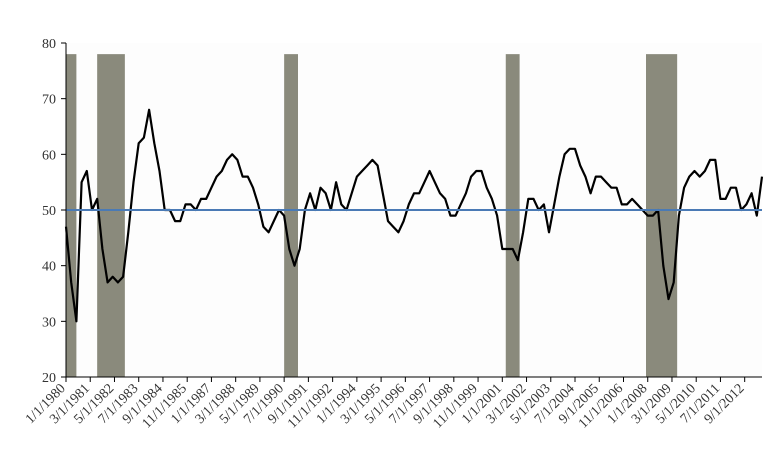  Describe the element at coordinates (49, 155) in the screenshot. I see `y-tick-label: 60` at that location.